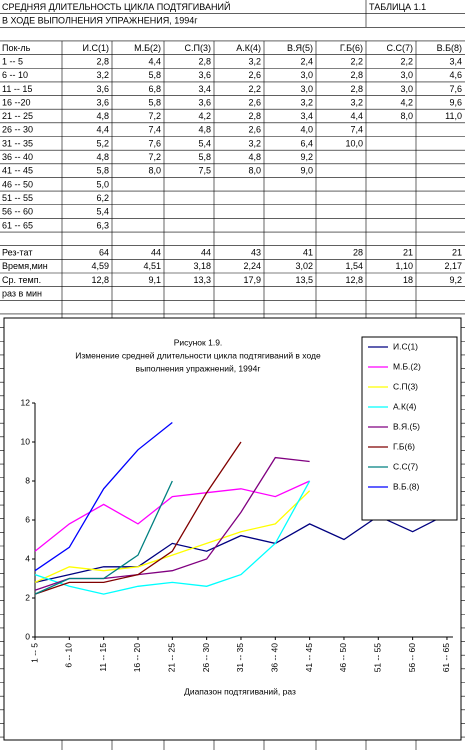 The width and height of the screenshot is (465, 750). Describe the element at coordinates (152, 266) in the screenshot. I see `cell: 4,51` at that location.